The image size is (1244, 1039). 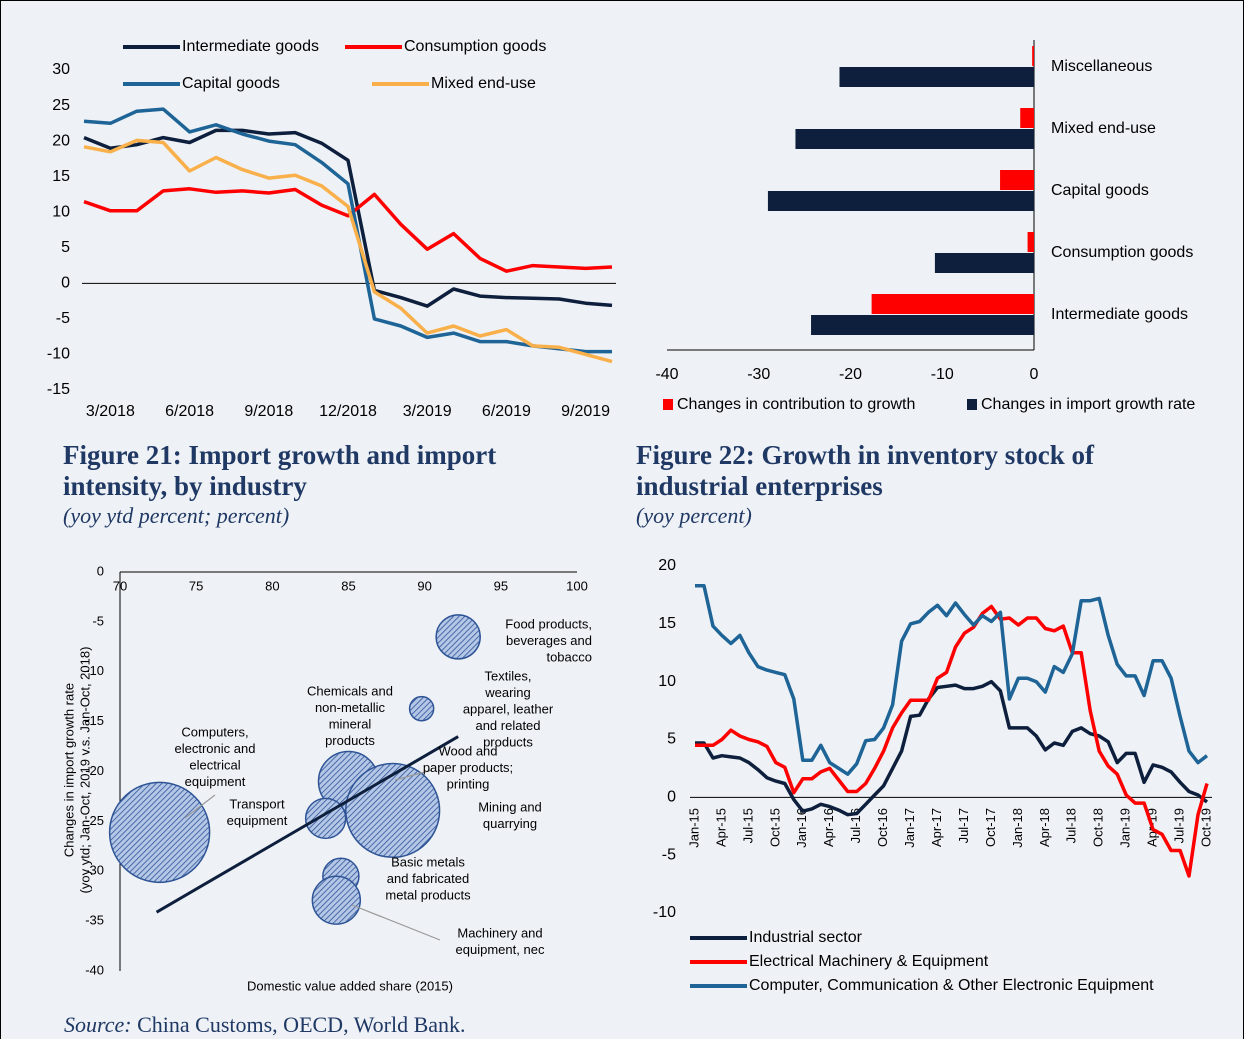 What do you see at coordinates (1205, 827) in the screenshot?
I see `x-tick-label: Oct-19` at bounding box center [1205, 827].